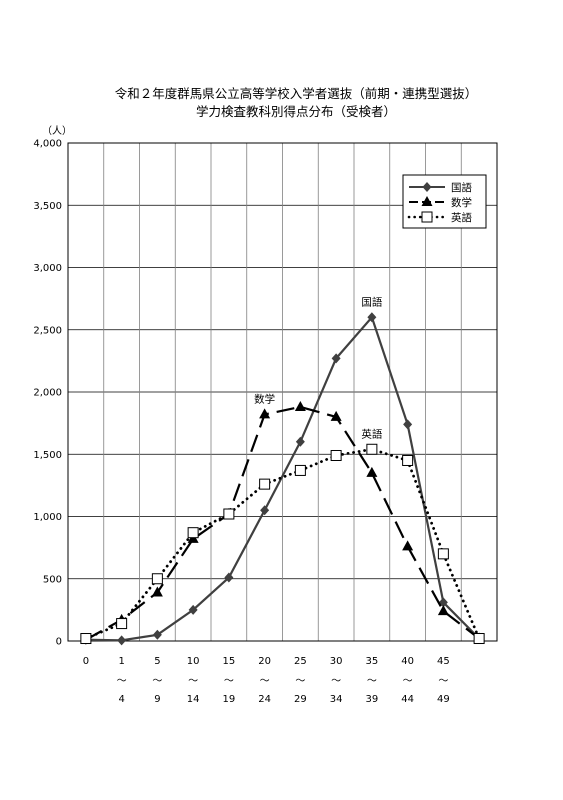  What do you see at coordinates (57, 131) in the screenshot?
I see `y-axis-unit-label: （人）` at bounding box center [57, 131].